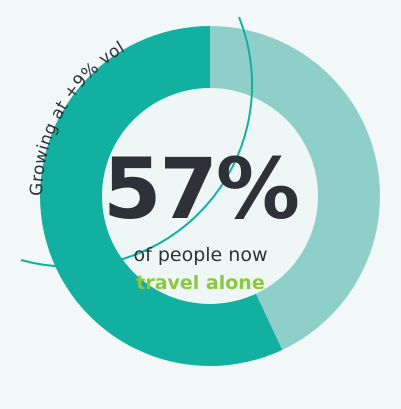 The image size is (401, 409). Describe the element at coordinates (200, 283) in the screenshot. I see `headline-line-2: travel alone` at that location.